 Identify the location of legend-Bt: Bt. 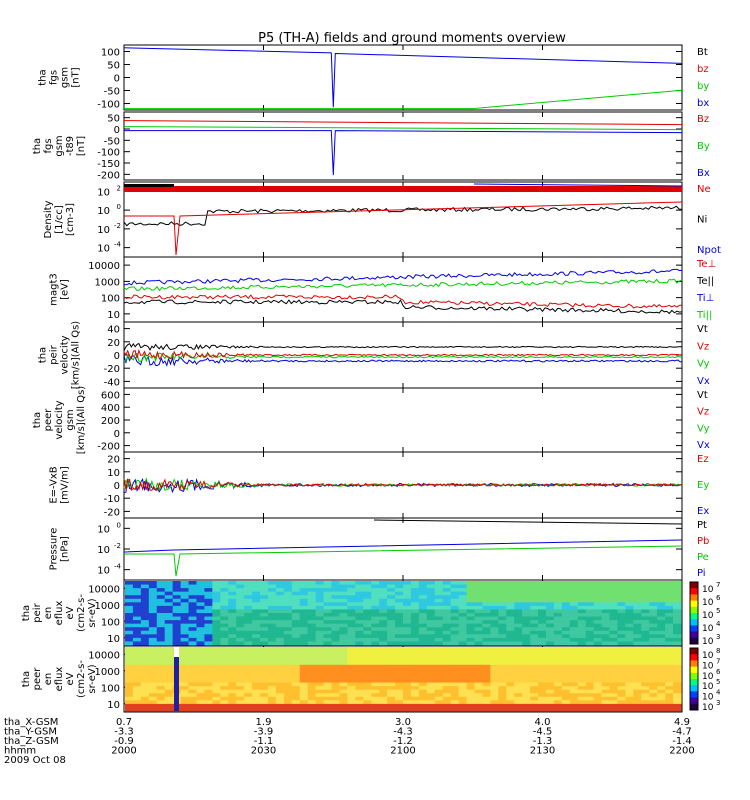
(702, 52).